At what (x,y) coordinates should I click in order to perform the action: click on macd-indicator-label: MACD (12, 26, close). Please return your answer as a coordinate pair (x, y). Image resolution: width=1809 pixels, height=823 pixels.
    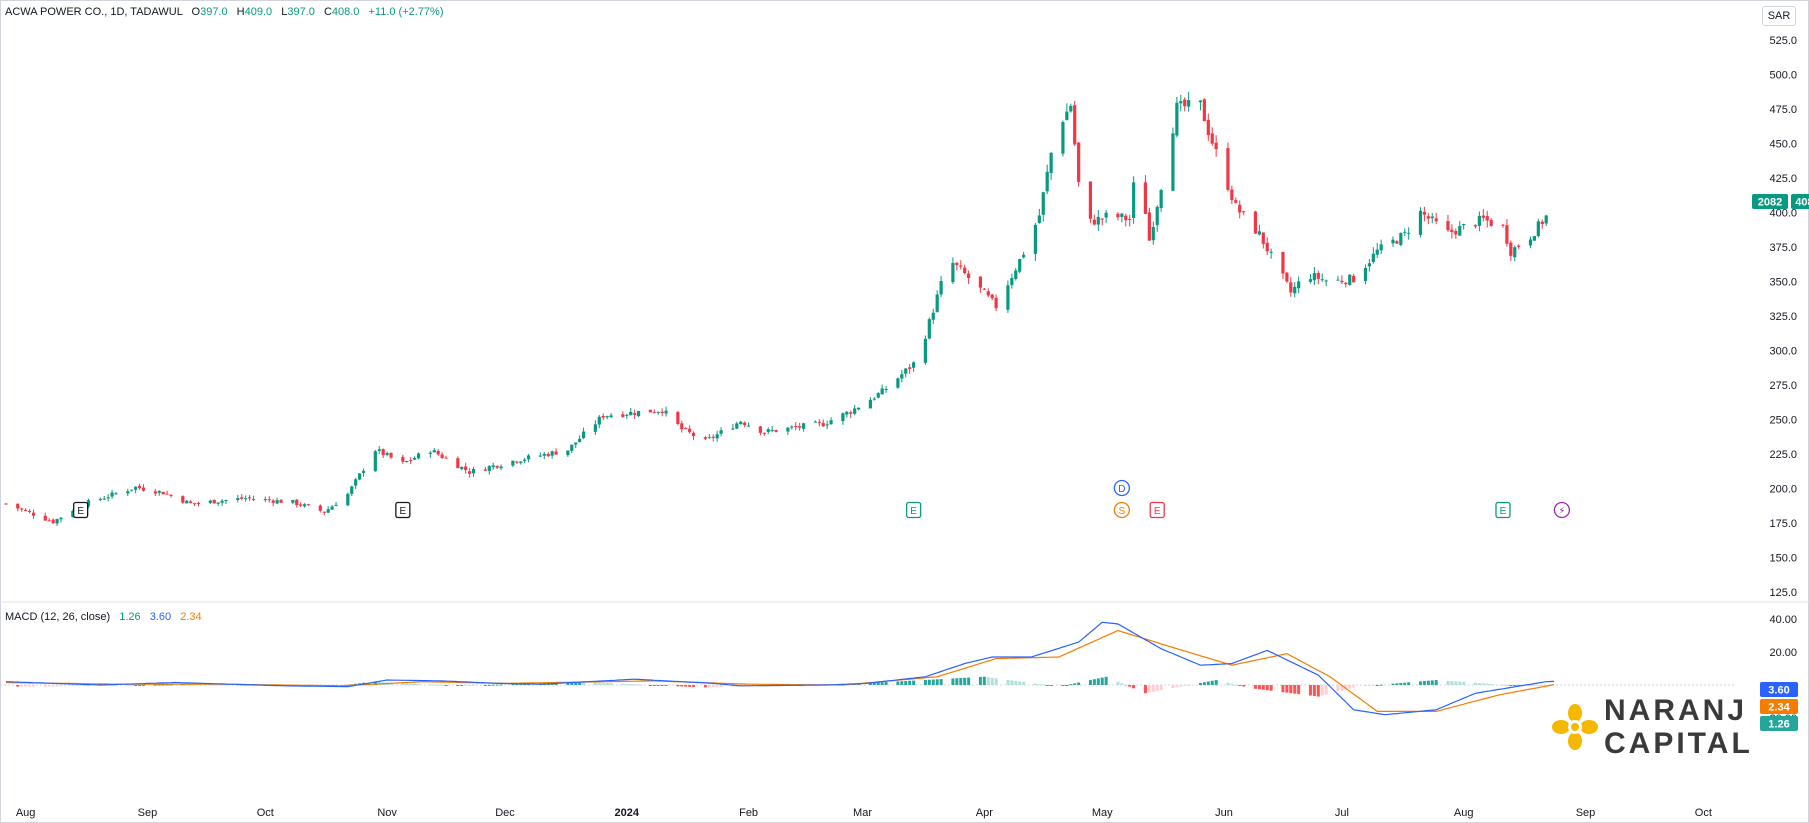
    Looking at the image, I should click on (58, 617).